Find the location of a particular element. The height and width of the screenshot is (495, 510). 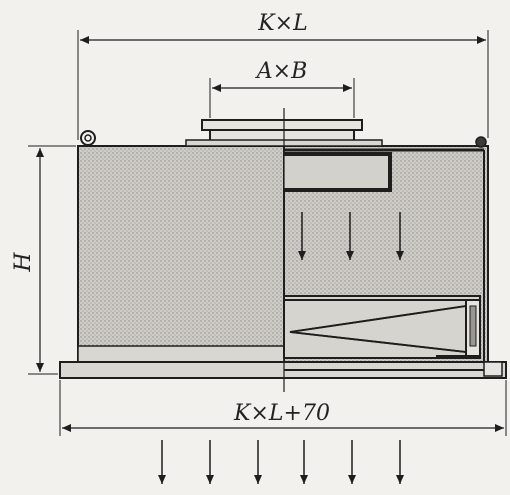

plenum-outline is located at coordinates (338, 172).